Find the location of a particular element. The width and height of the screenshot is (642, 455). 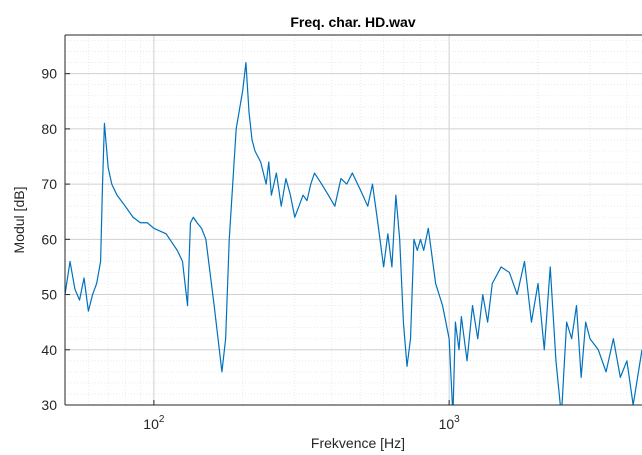

y-axis-label: Modul [dB] is located at coordinates (19, 220).